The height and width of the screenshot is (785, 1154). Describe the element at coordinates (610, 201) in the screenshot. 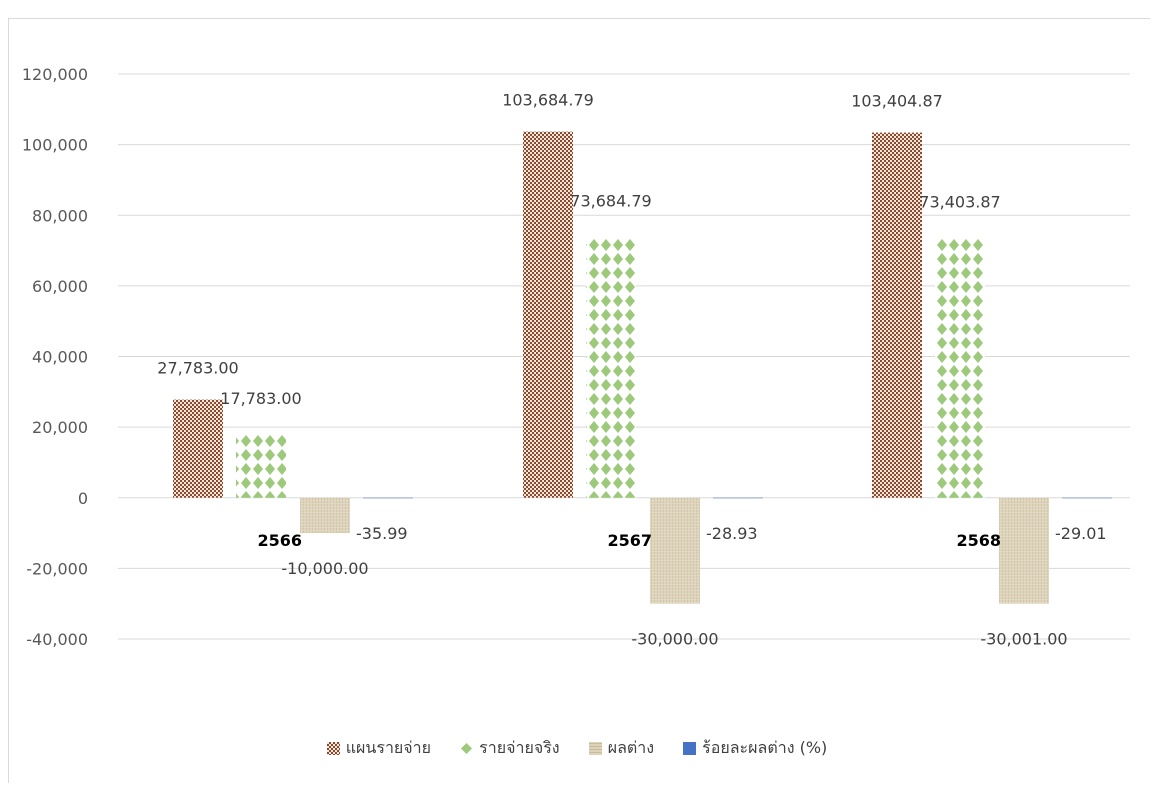

I see `data-label: 73,684.79` at that location.